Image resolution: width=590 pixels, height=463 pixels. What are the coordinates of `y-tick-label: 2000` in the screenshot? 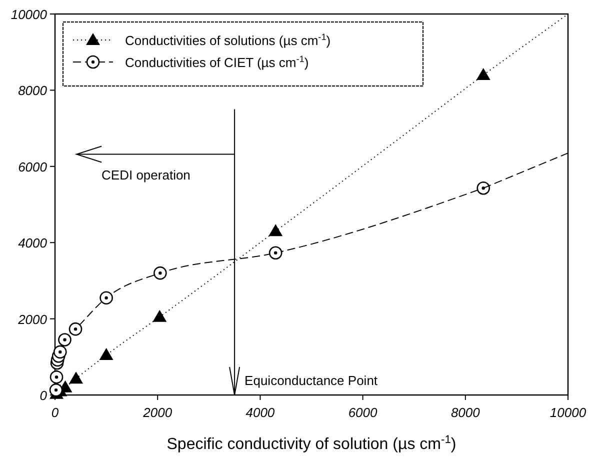 It's located at (32, 319).